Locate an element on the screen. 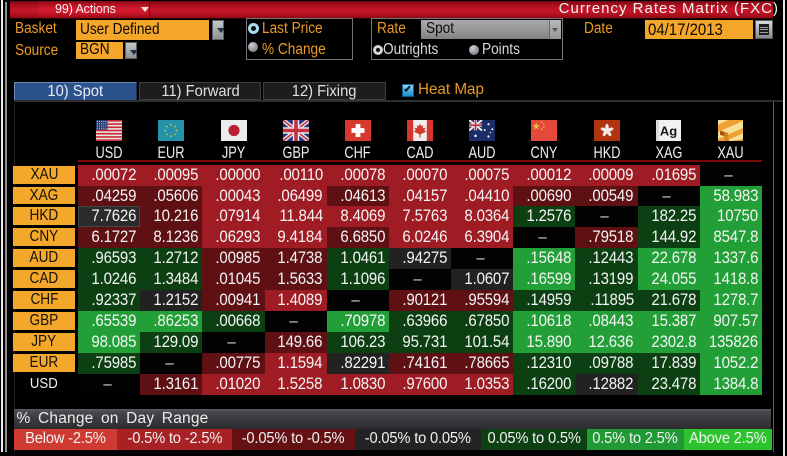 Image resolution: width=787 pixels, height=456 pixels. svg-text: Ag is located at coordinates (668, 131).